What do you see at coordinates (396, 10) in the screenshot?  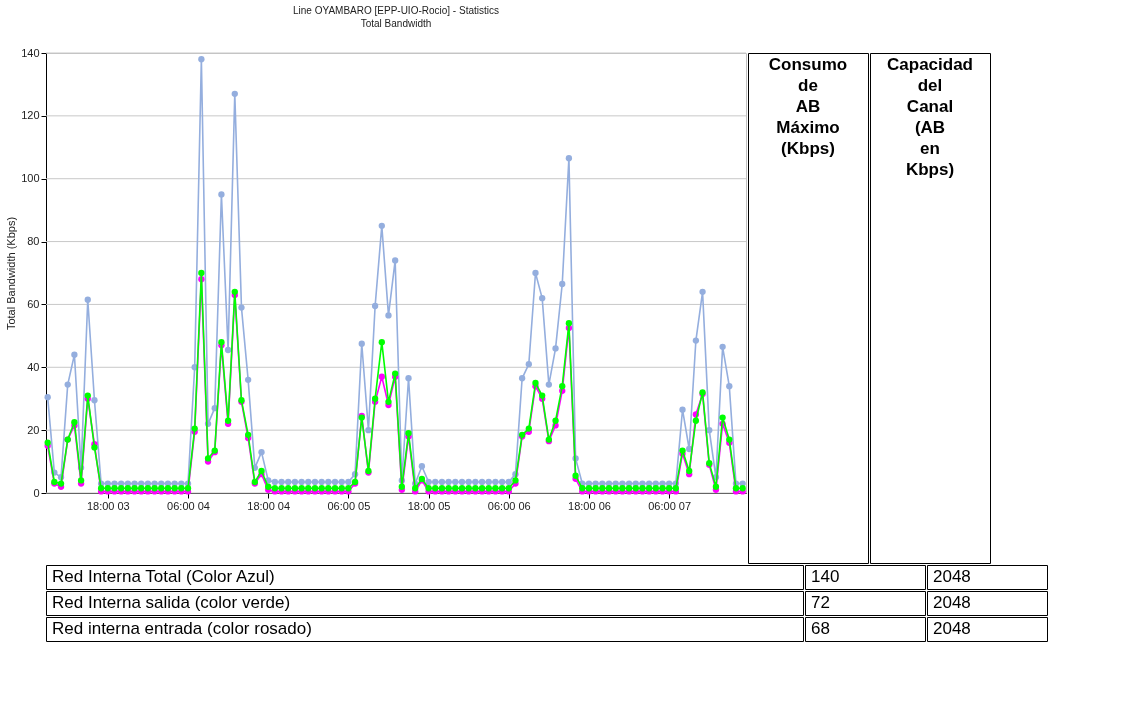 I see `chart-title: Line OYAMBARO [EPP-UIO-Rocio] - Statistics` at bounding box center [396, 10].